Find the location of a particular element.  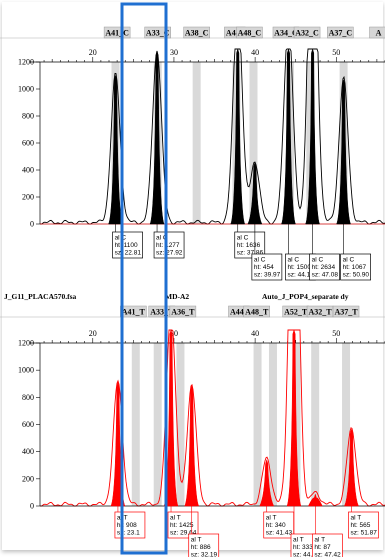

peak-height-label: ht: 1425 is located at coordinates (182, 525).